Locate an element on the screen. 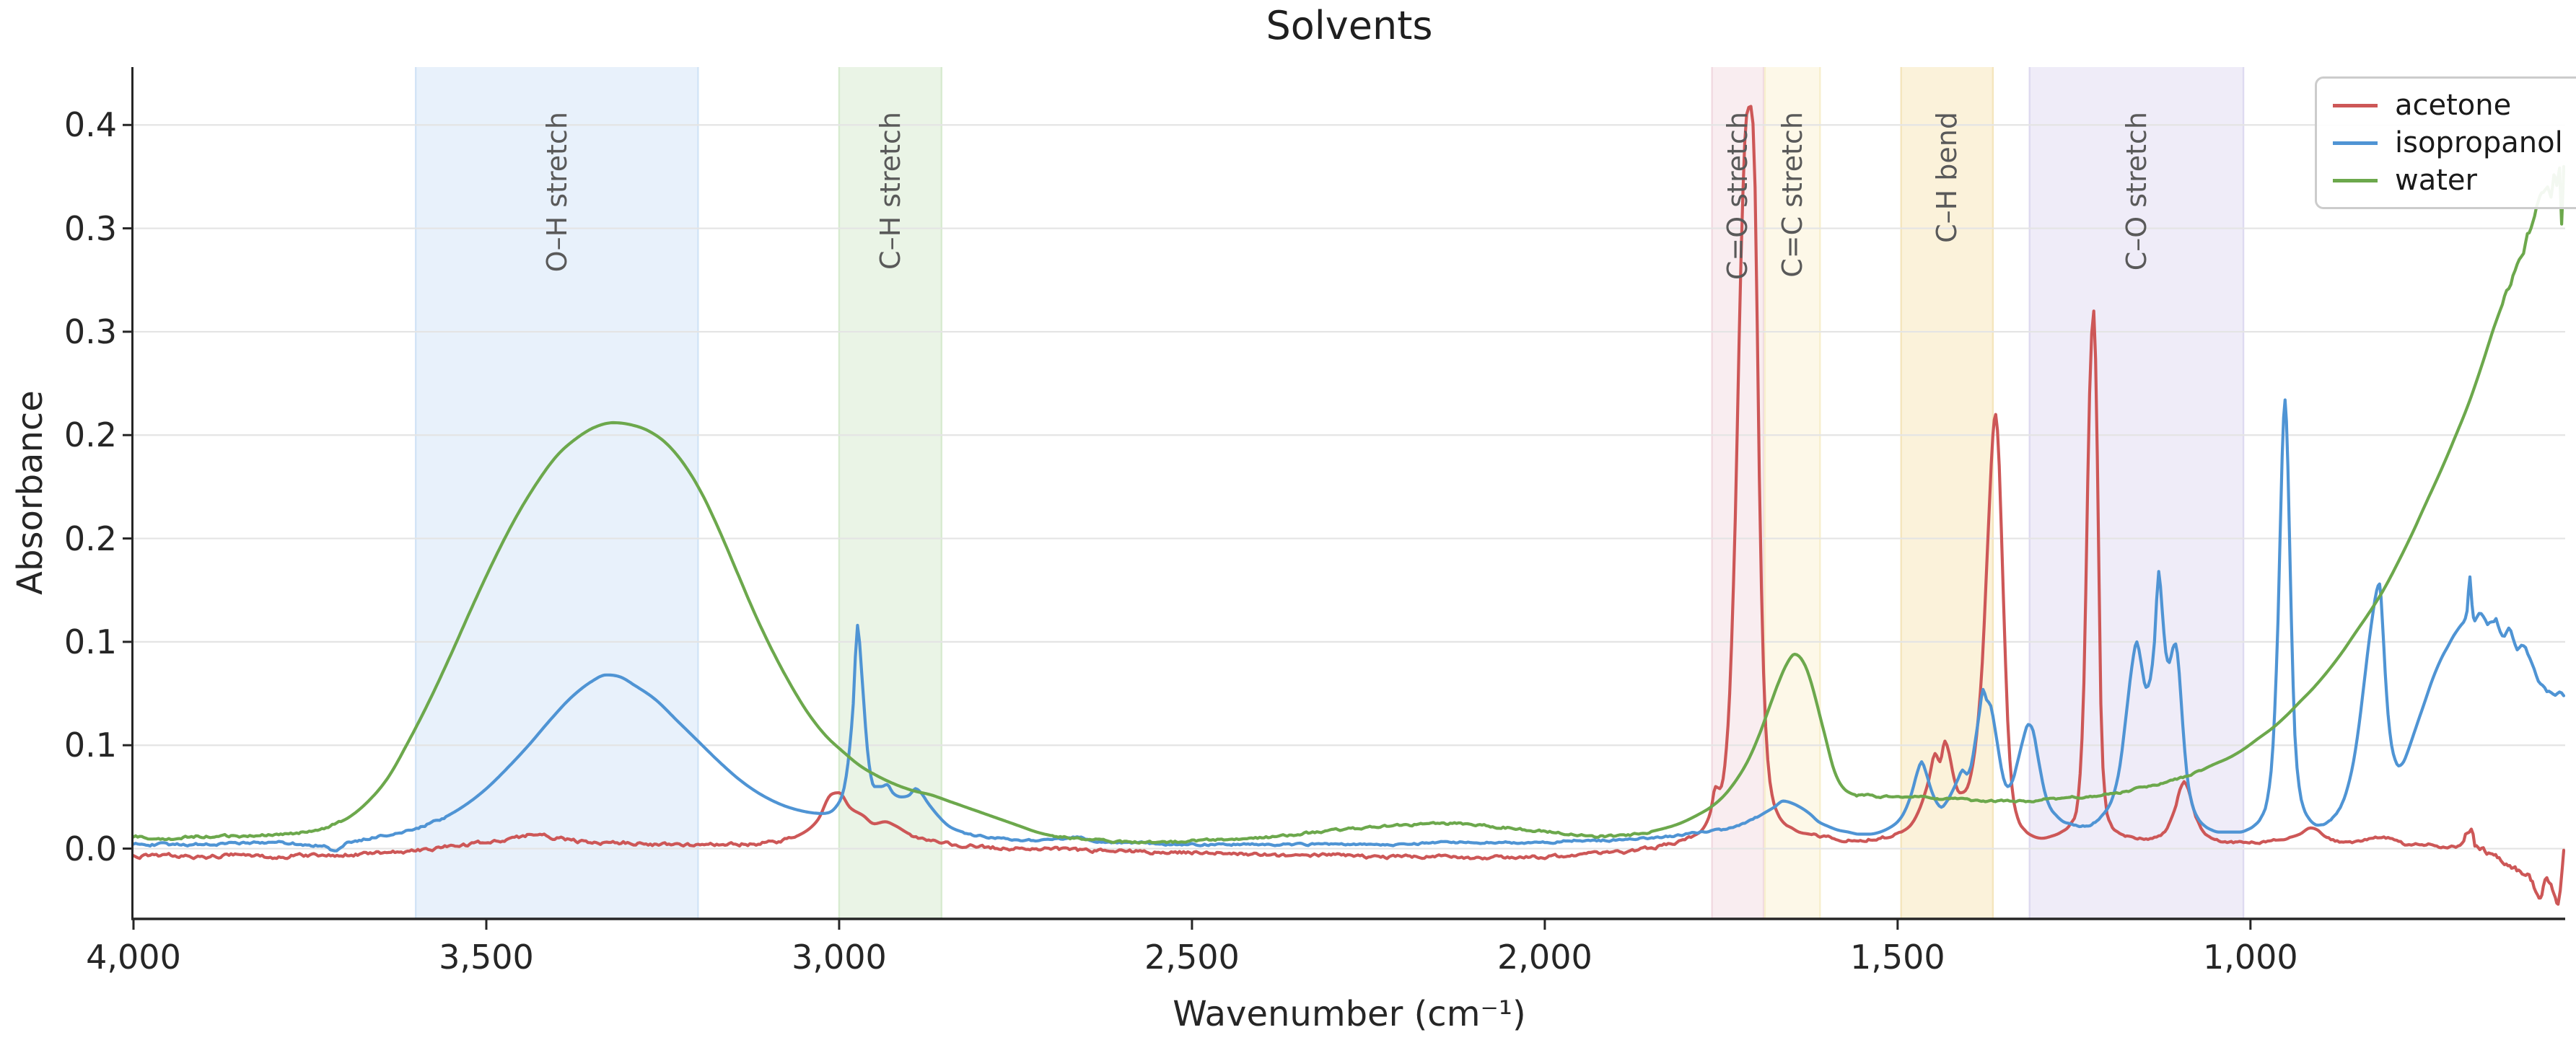 The width and height of the screenshot is (2576, 1048). legend-item-water: water is located at coordinates (2448, 180).